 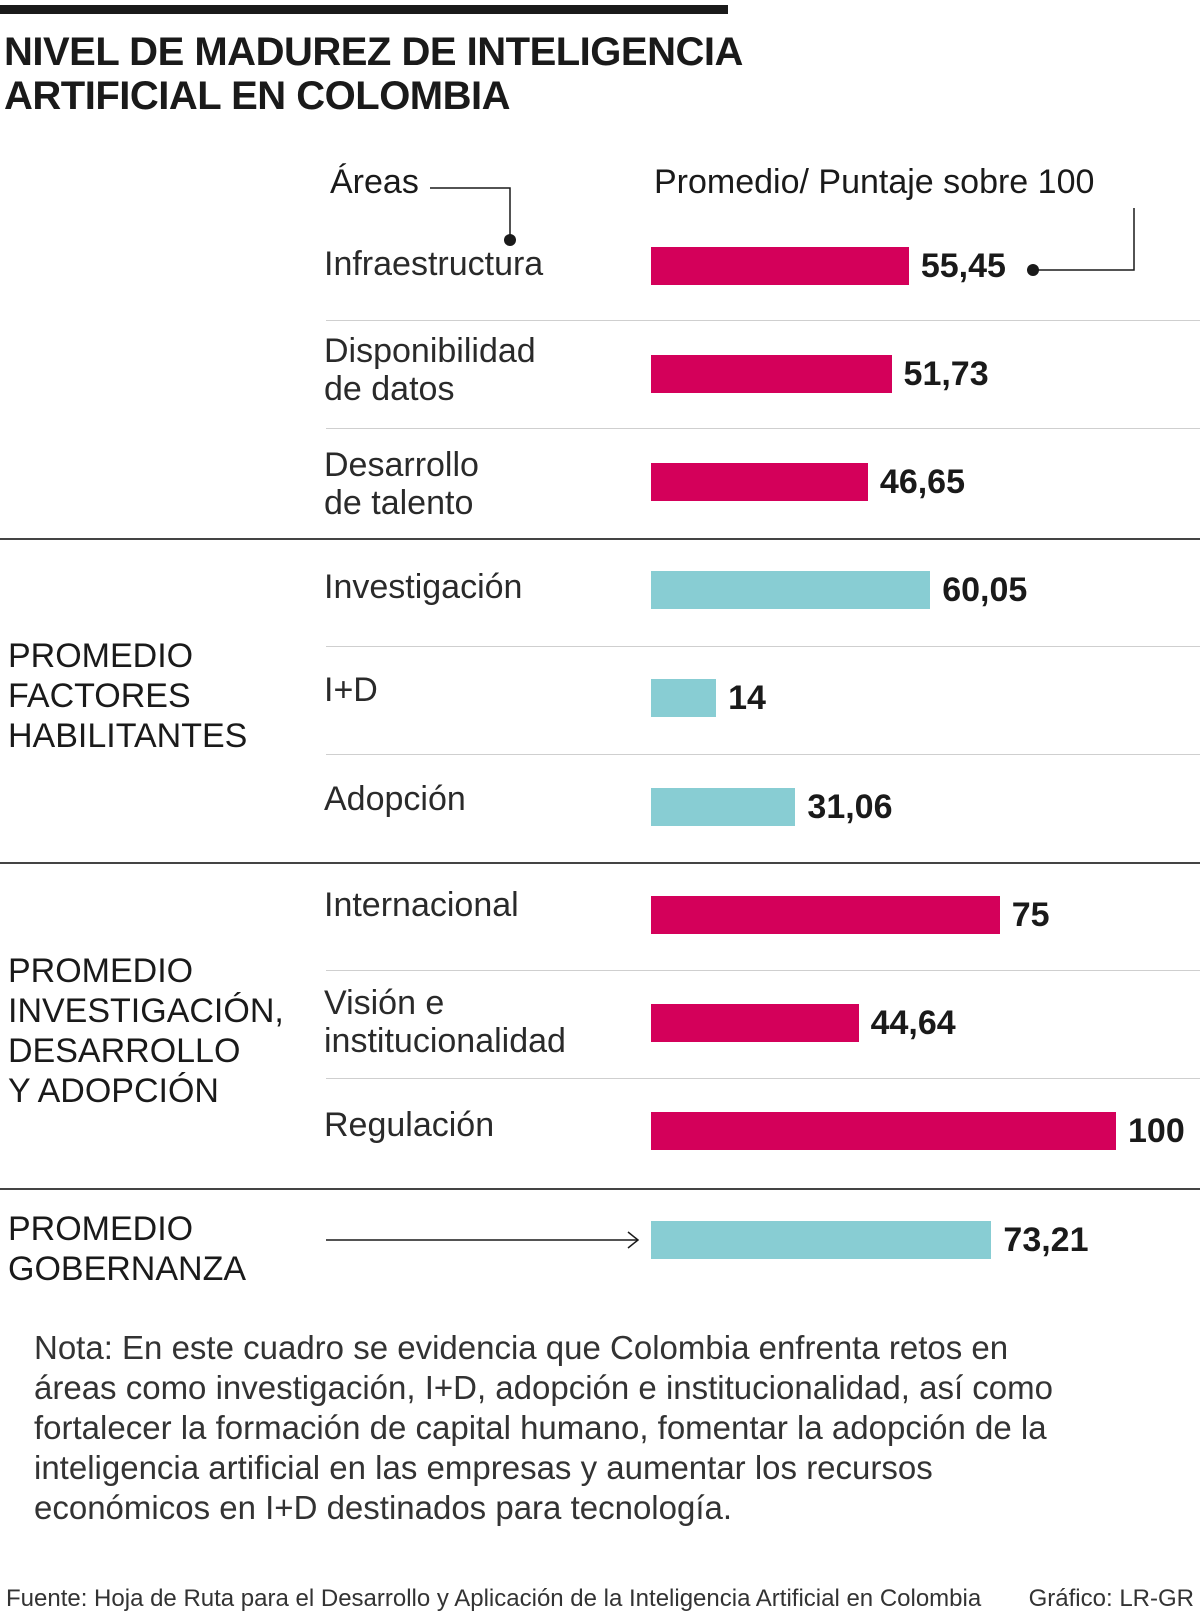 What do you see at coordinates (395, 799) in the screenshot?
I see `area-label: Adopción` at bounding box center [395, 799].